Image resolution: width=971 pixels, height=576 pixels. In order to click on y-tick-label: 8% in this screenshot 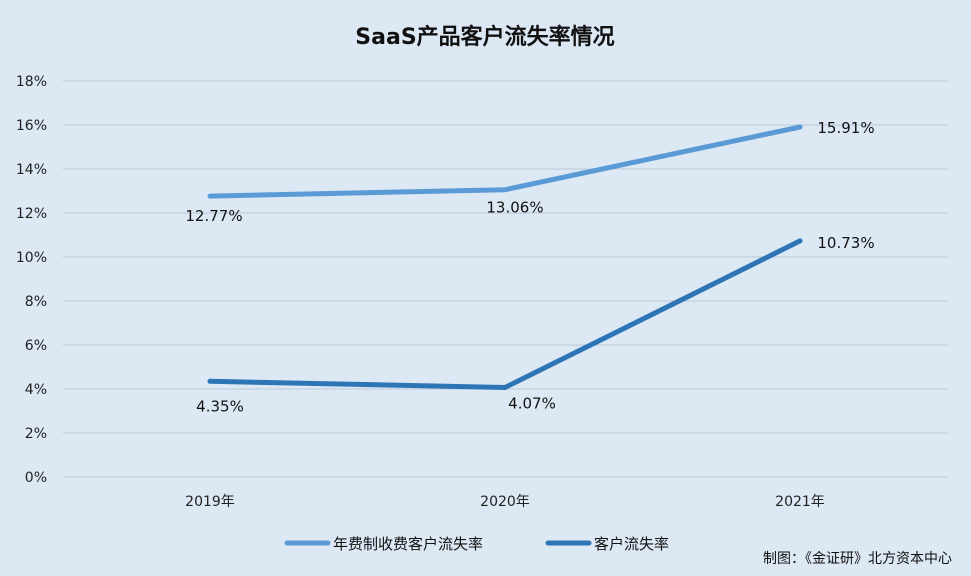, I will do `click(36, 302)`.